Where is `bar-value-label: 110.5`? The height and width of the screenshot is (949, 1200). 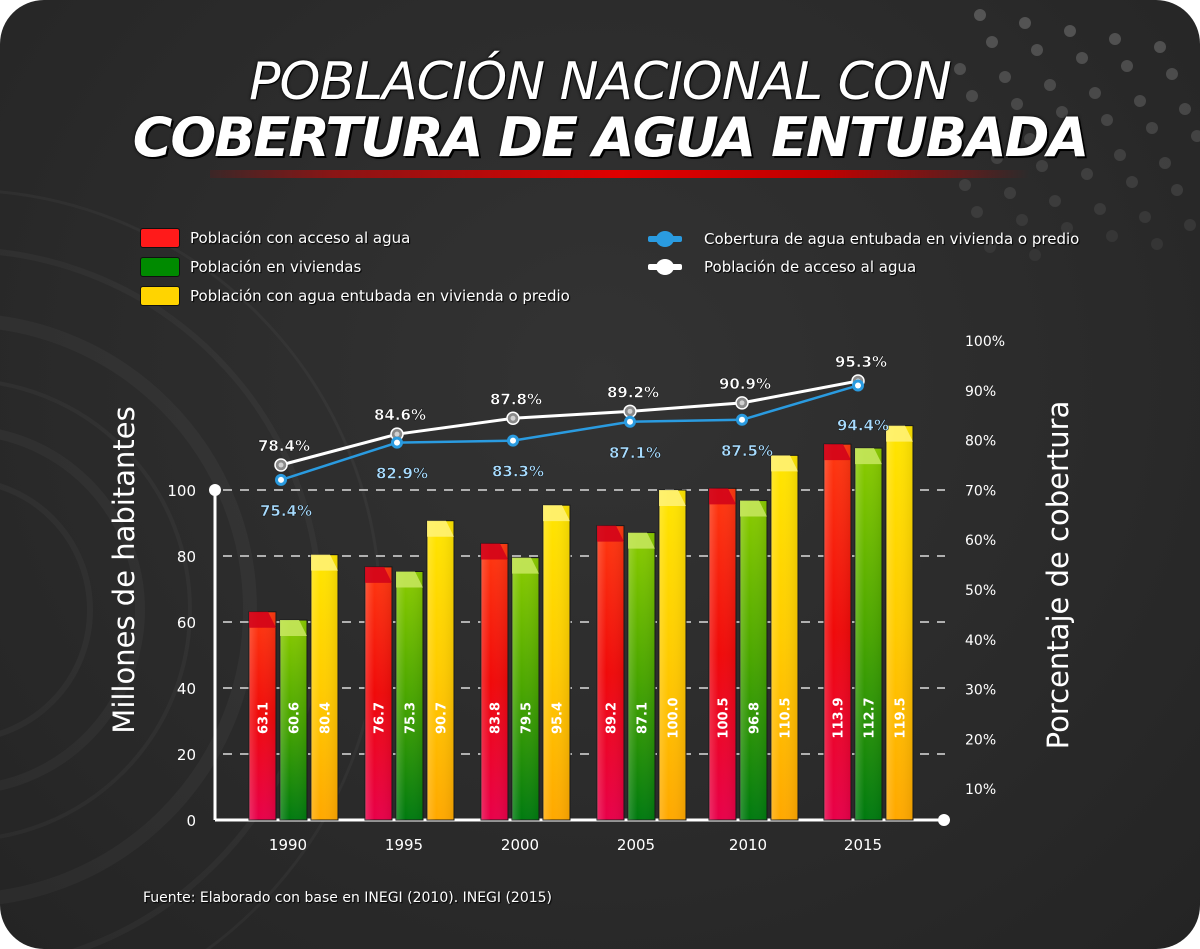
bar-value-label: 110.5 is located at coordinates (786, 717).